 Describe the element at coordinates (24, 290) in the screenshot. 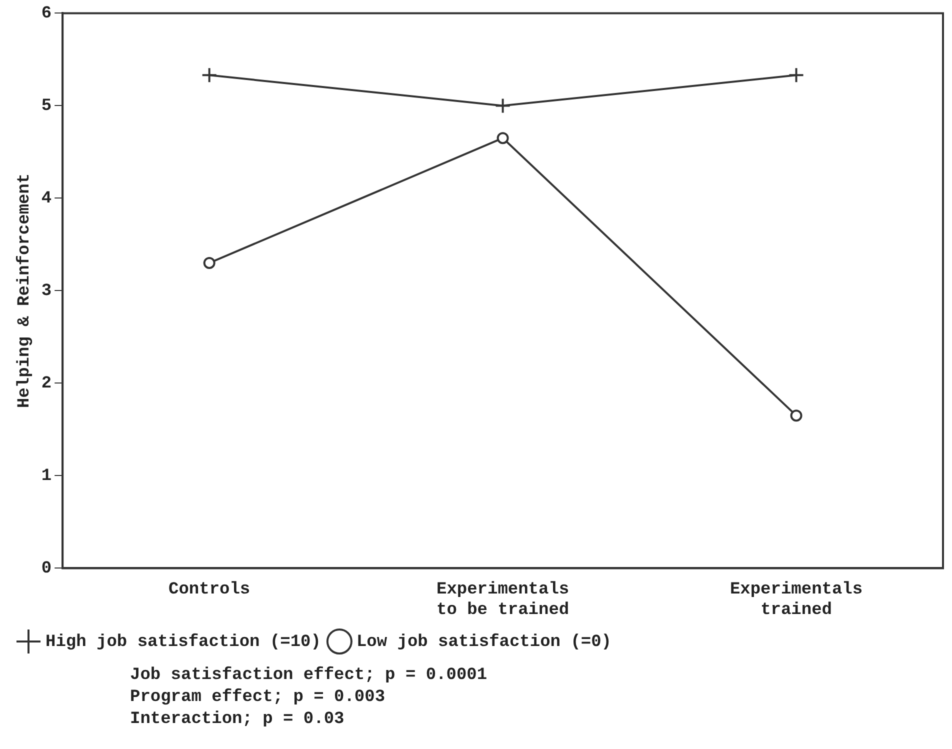

I see `y-axis-title: Helping & Reinforcement` at that location.